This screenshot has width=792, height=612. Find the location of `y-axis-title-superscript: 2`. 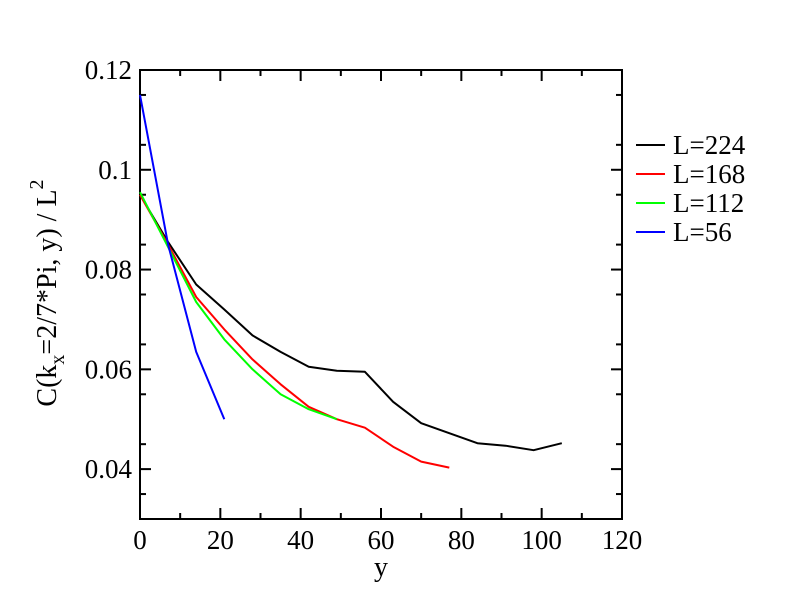

y-axis-title-superscript: 2 is located at coordinates (37, 184).